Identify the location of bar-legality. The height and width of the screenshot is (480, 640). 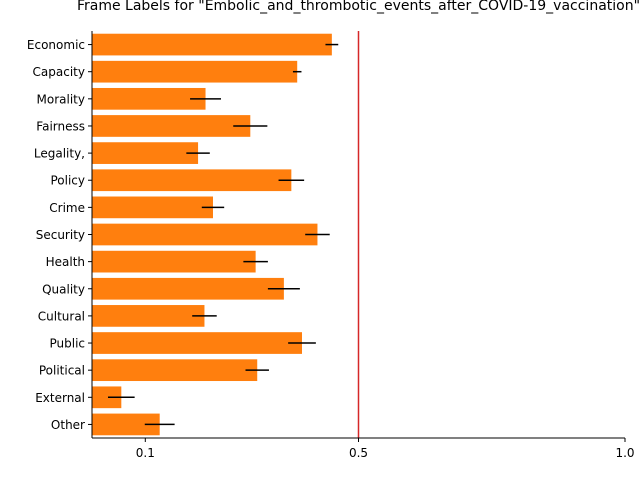
(145, 153).